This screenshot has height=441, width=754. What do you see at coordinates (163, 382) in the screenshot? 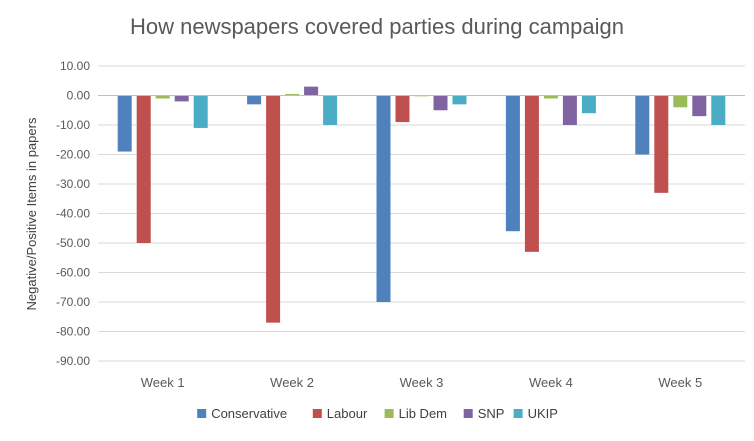
I see `x-tick-label: Week 1` at bounding box center [163, 382].